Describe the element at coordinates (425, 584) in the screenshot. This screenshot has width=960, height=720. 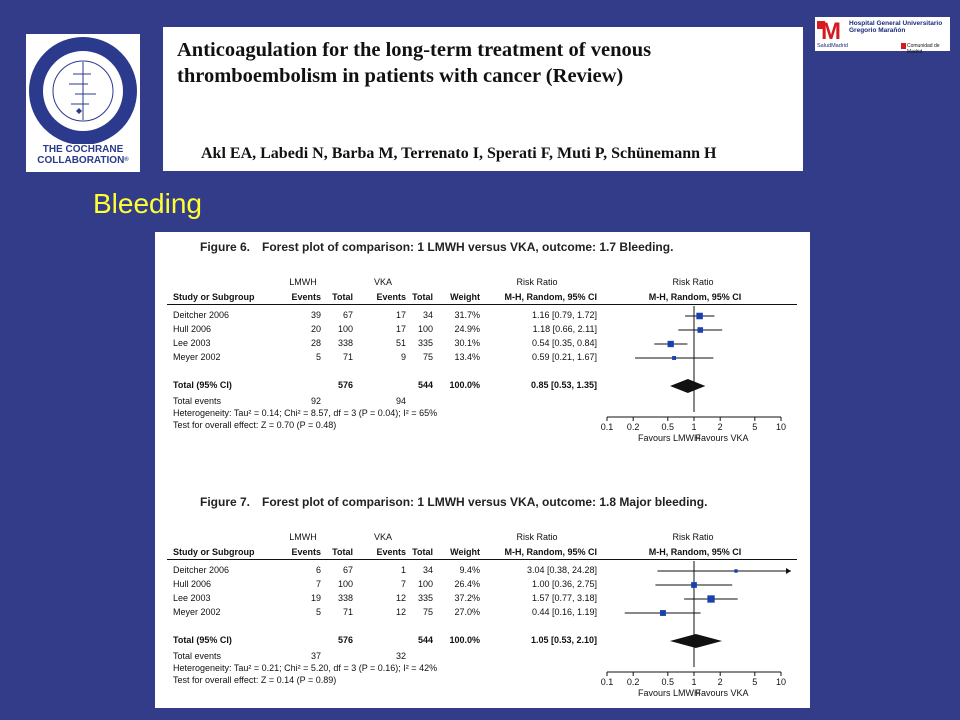
I see `total2-value: 100` at that location.